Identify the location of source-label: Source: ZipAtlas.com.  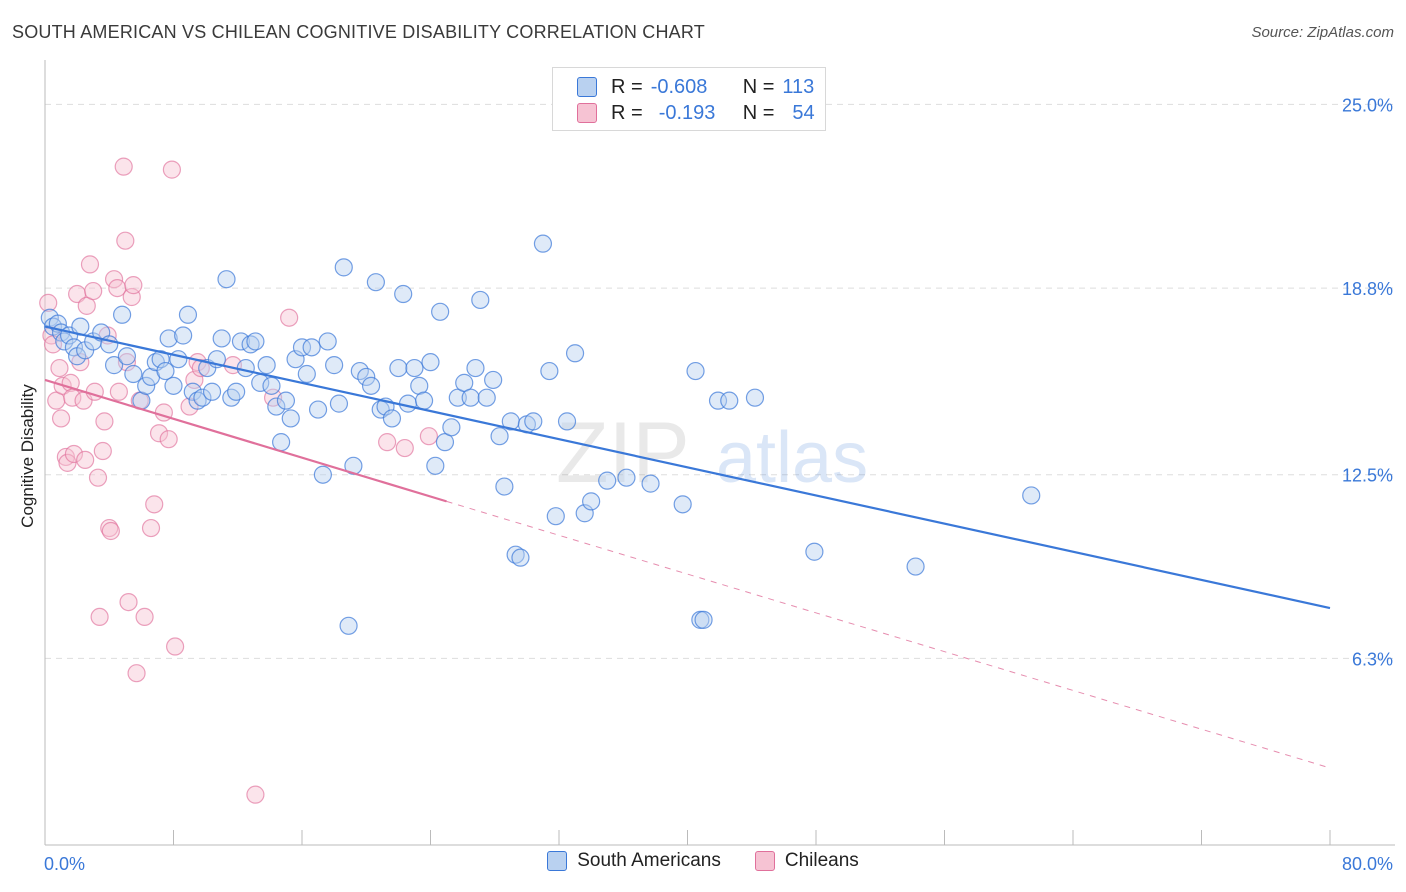
(1322, 32).